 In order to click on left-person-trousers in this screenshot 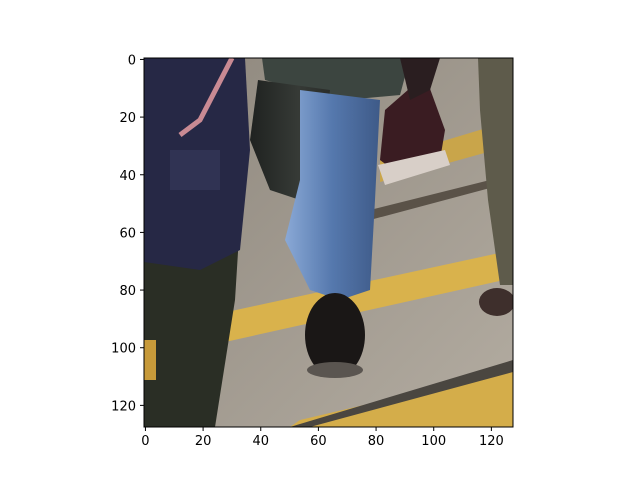, I will do `click(192, 323)`.